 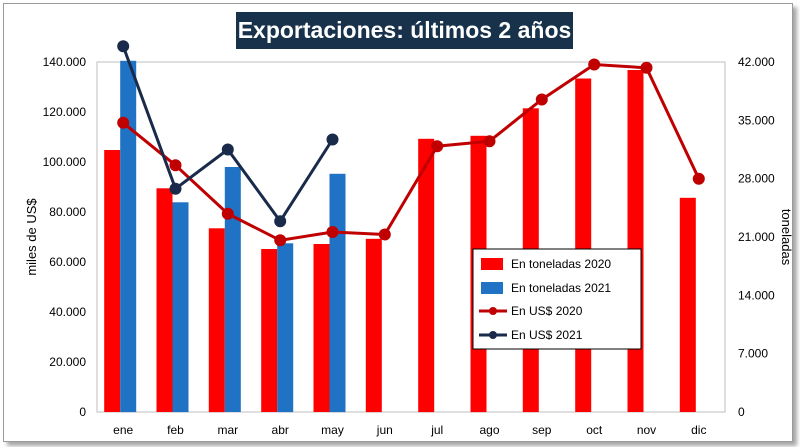 What do you see at coordinates (583, 245) in the screenshot?
I see `bar-en-toneladas-2020-oct` at bounding box center [583, 245].